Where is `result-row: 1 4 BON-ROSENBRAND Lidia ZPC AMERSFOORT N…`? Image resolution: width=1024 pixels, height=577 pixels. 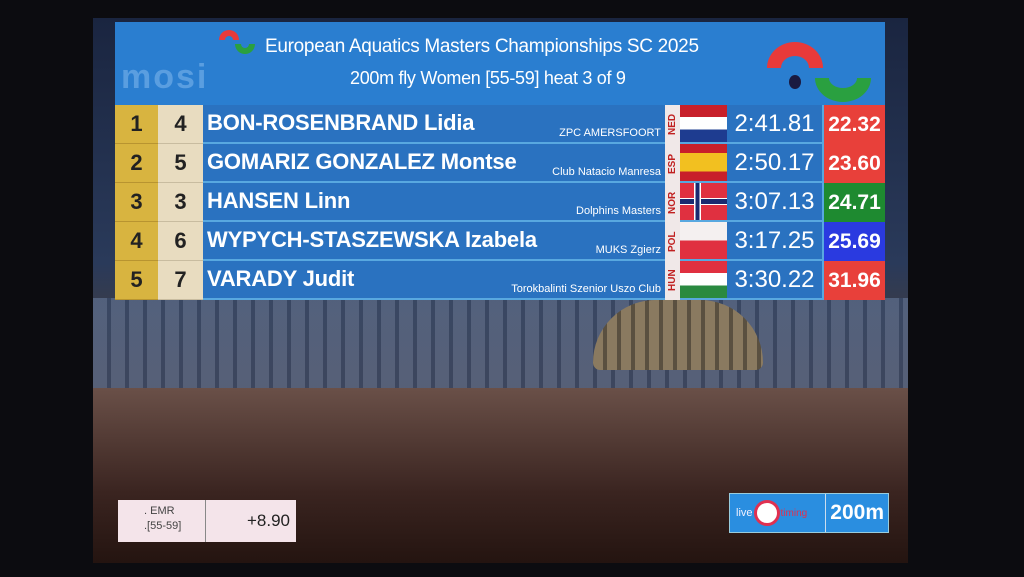
result-row: 1 4 BON-ROSENBRAND Lidia ZPC AMERSFOORT N… is located at coordinates (500, 124).